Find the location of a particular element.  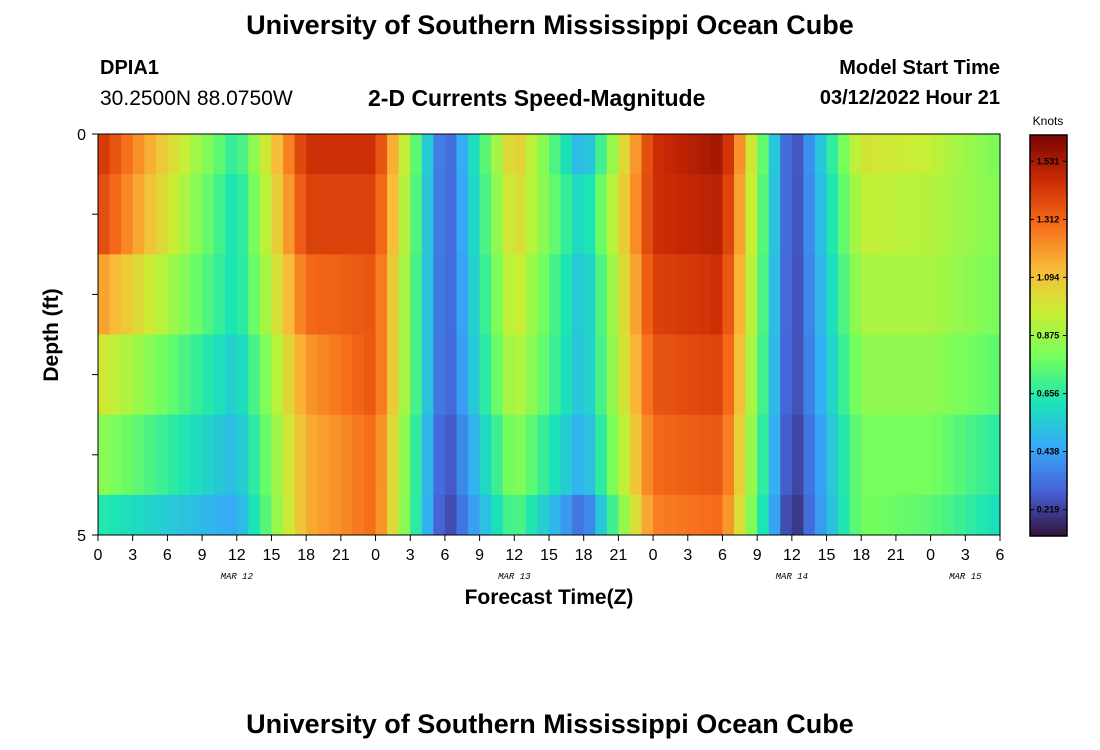

date-label: MAR 13 is located at coordinates (514, 577).